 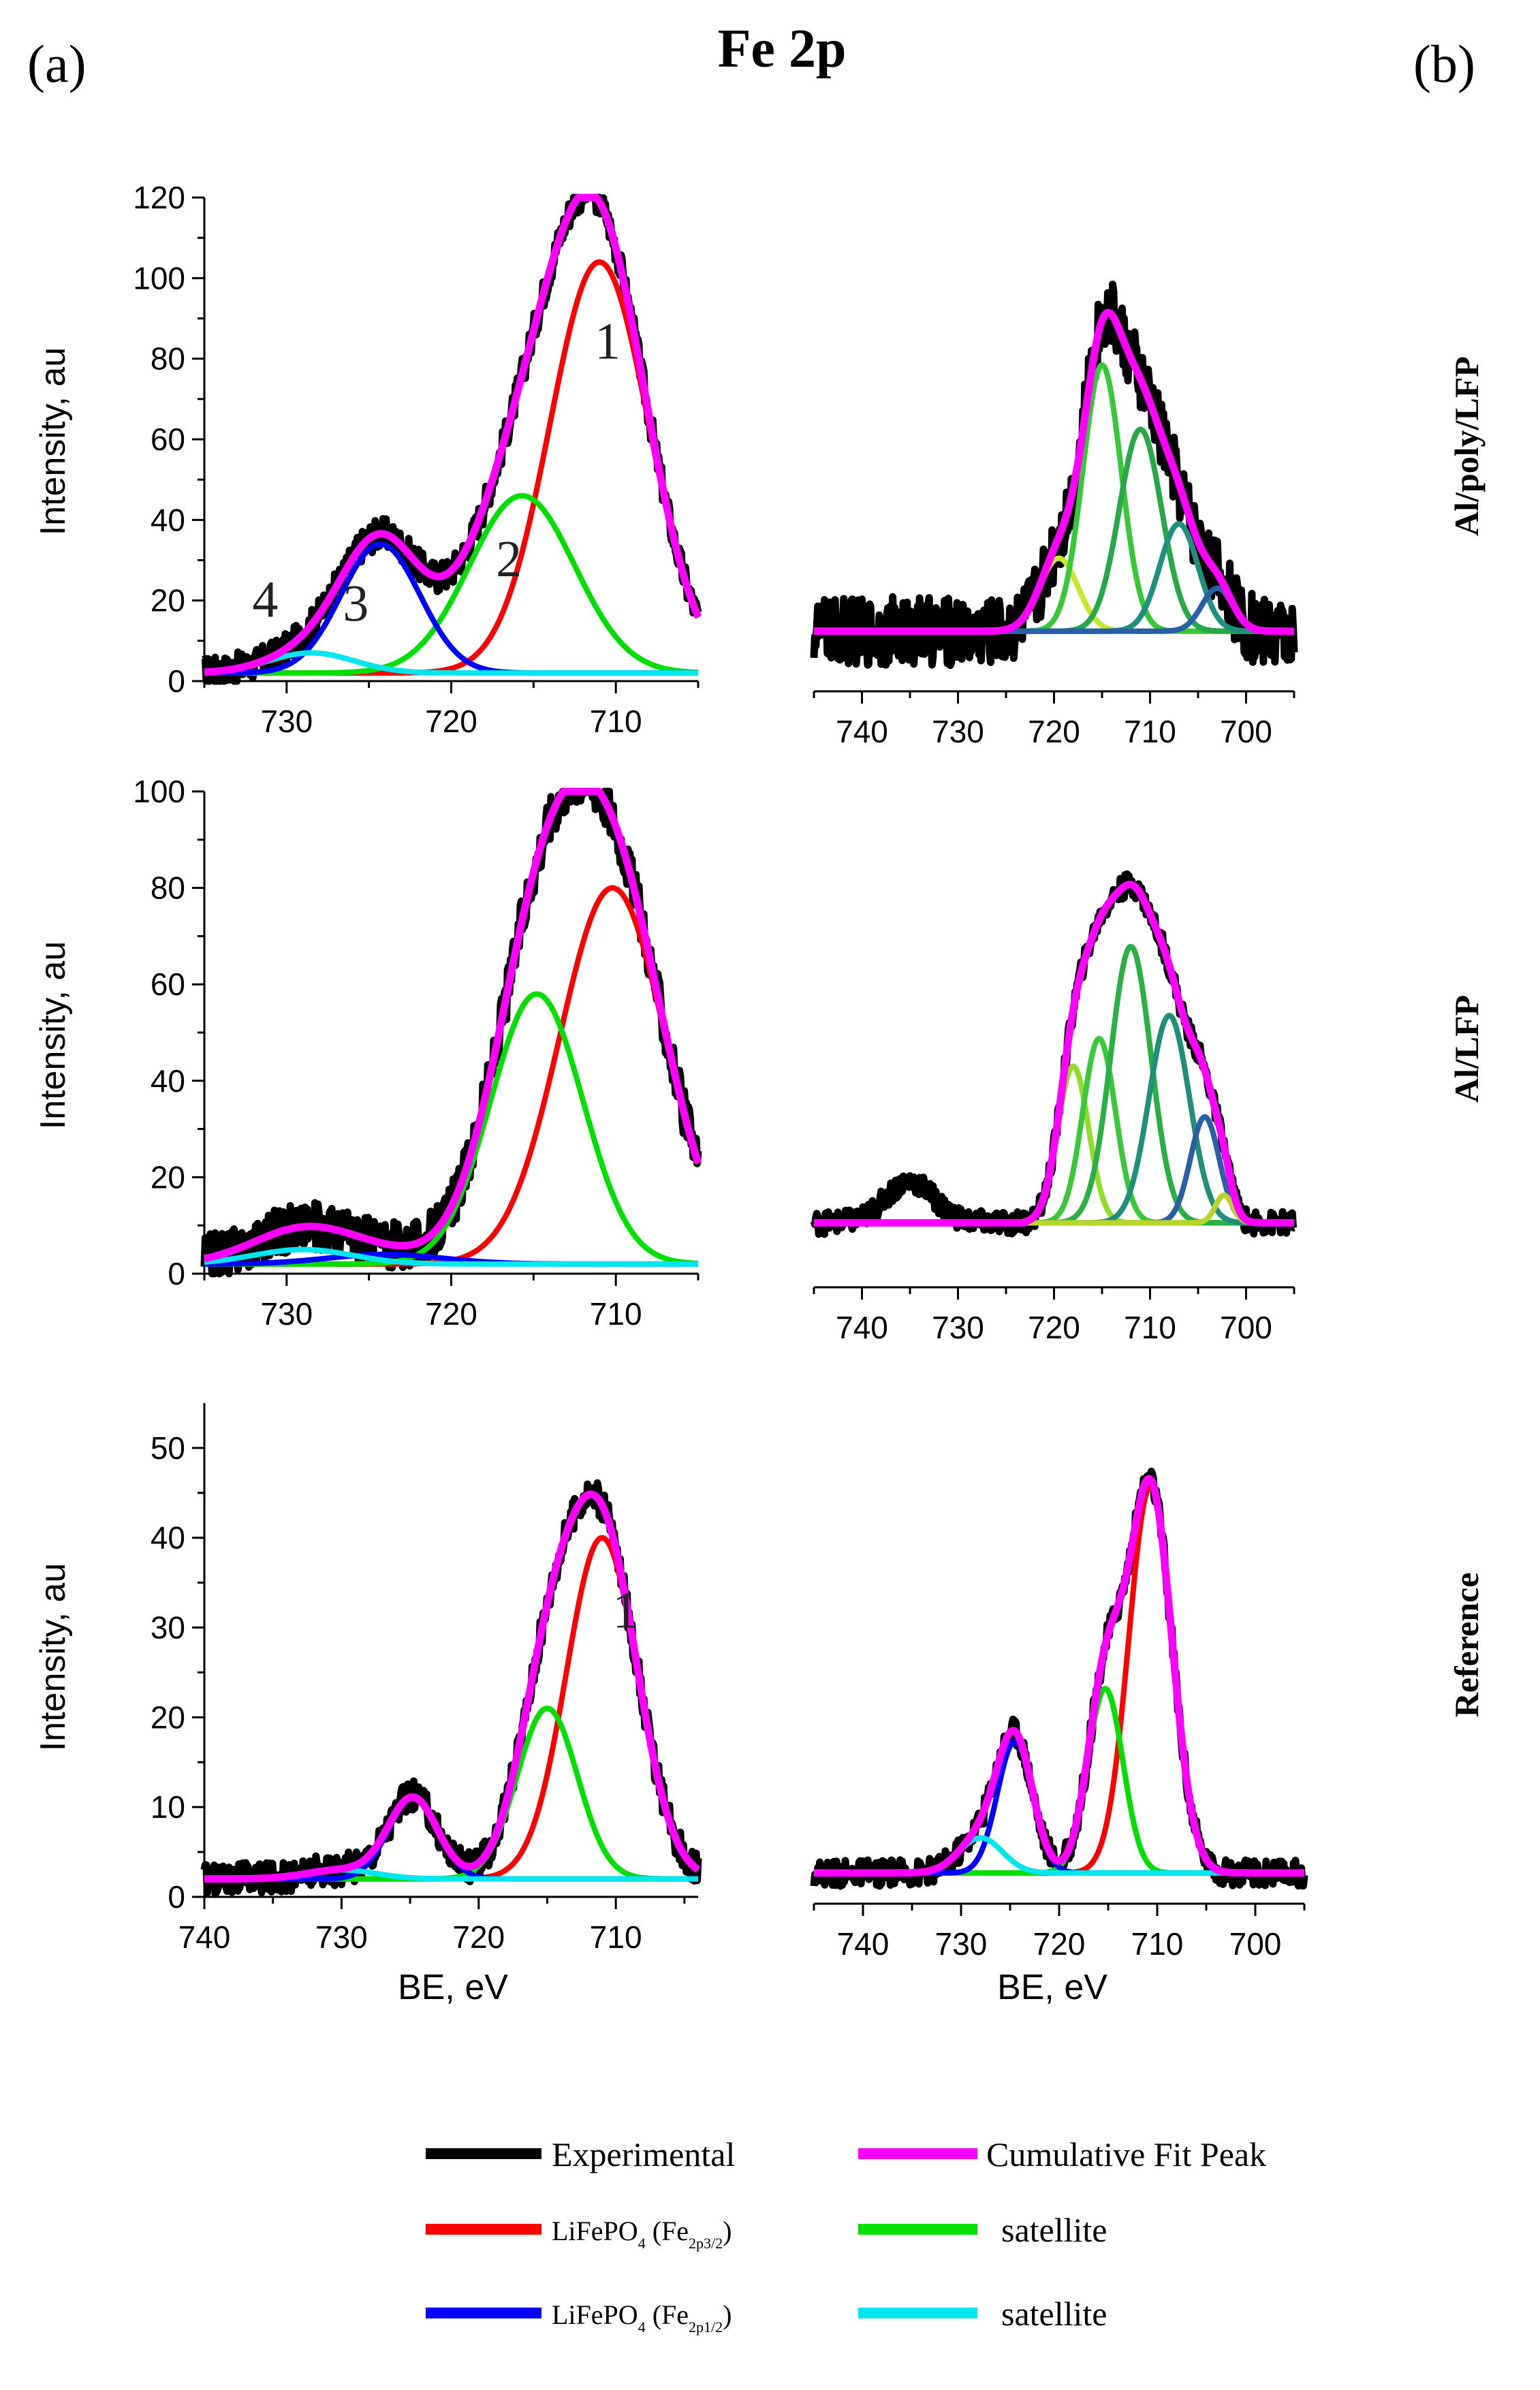 What do you see at coordinates (1466, 1049) in the screenshot?
I see `row-label-al-lfp: Al/LFP` at bounding box center [1466, 1049].